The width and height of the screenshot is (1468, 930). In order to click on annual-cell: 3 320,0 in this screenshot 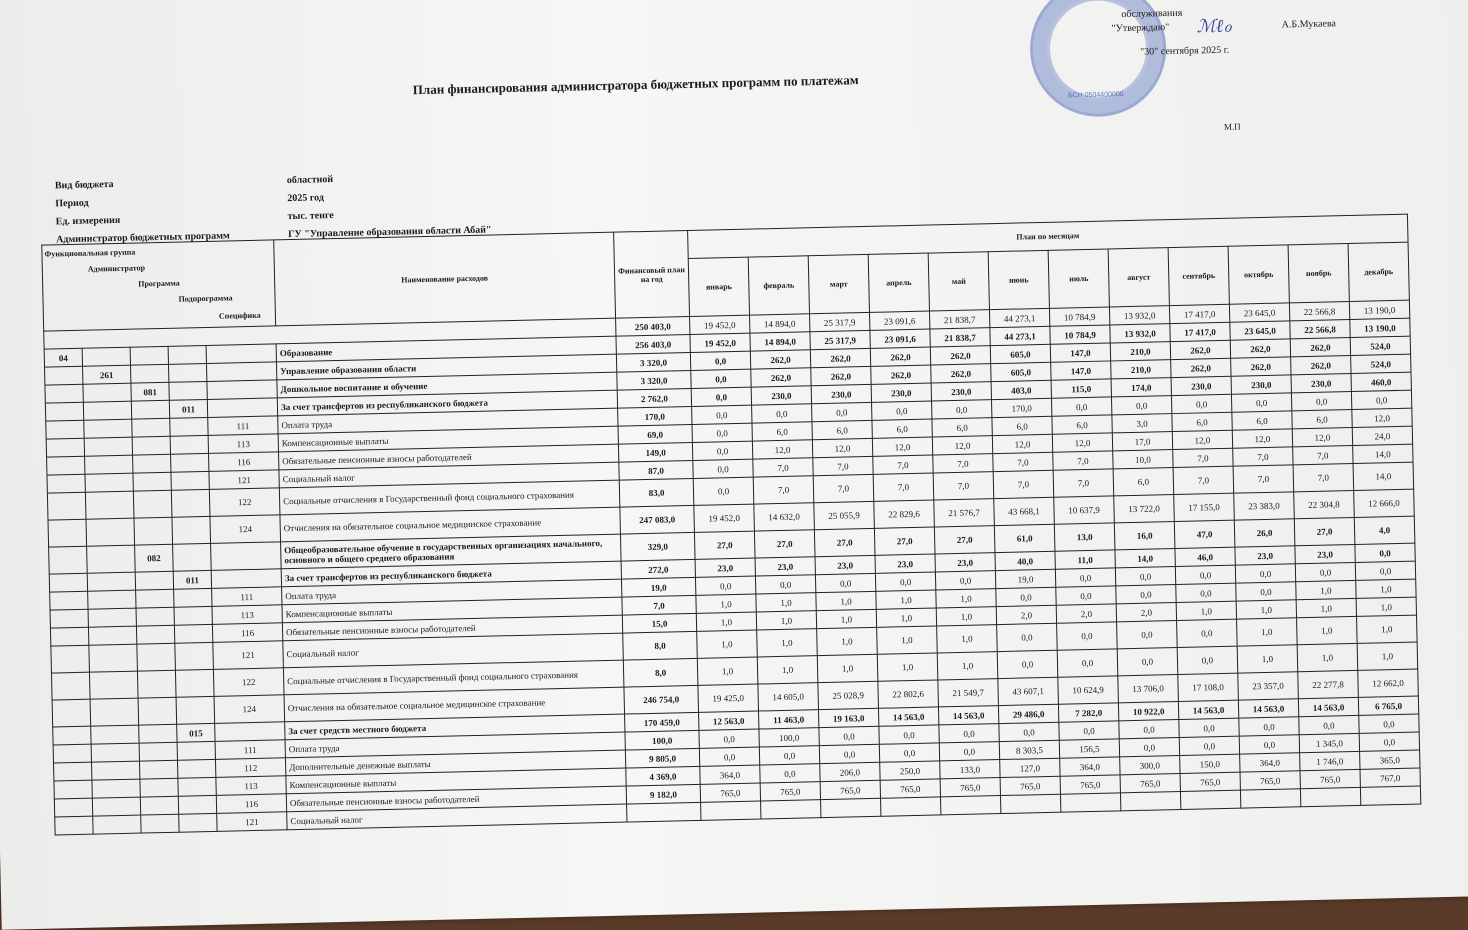, I will do `click(653, 362)`.